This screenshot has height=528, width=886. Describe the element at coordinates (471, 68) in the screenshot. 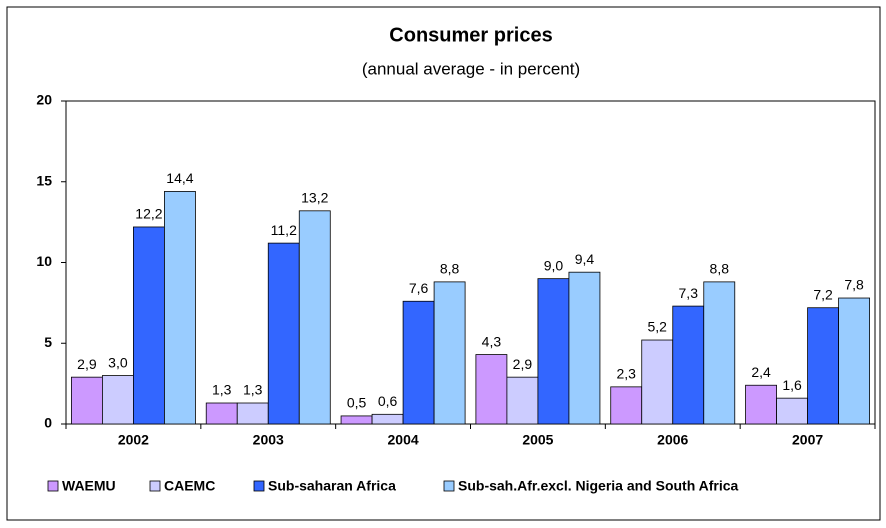

I see `chart-subtitle: (annual average - in percent)` at that location.